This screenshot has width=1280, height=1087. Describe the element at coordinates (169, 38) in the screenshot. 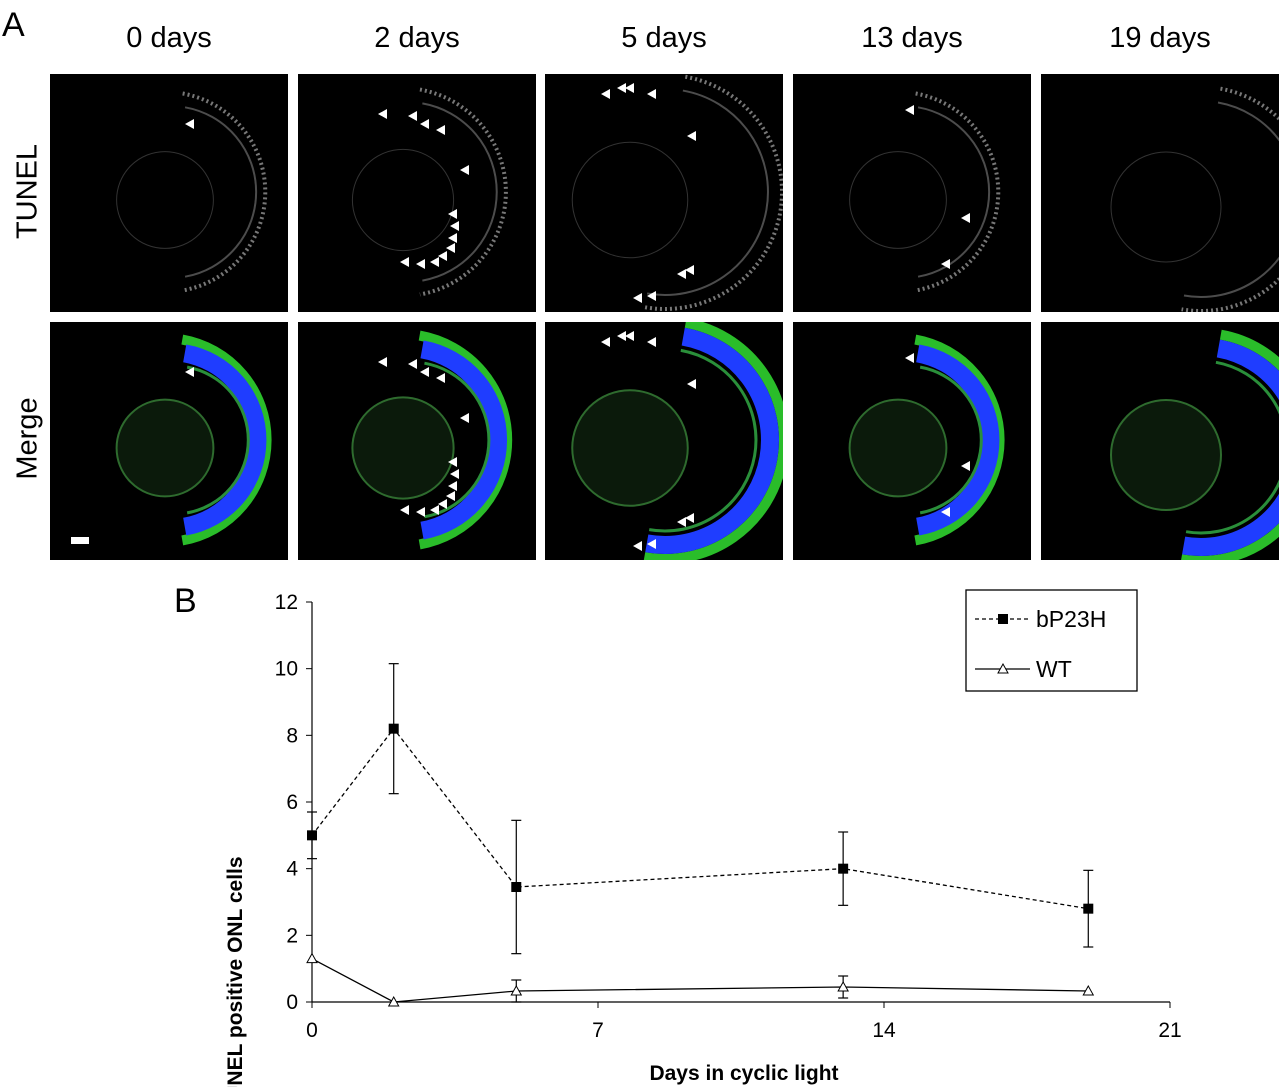

I see `timepoint-label-0: 0 days` at that location.